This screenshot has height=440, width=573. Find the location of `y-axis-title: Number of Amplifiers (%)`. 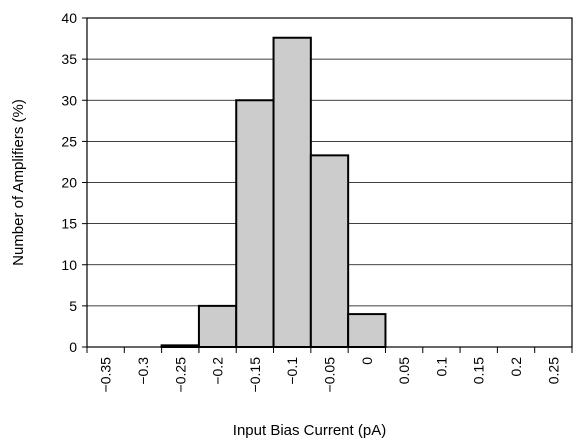

y-axis-title: Number of Amplifiers (%) is located at coordinates (18, 182).